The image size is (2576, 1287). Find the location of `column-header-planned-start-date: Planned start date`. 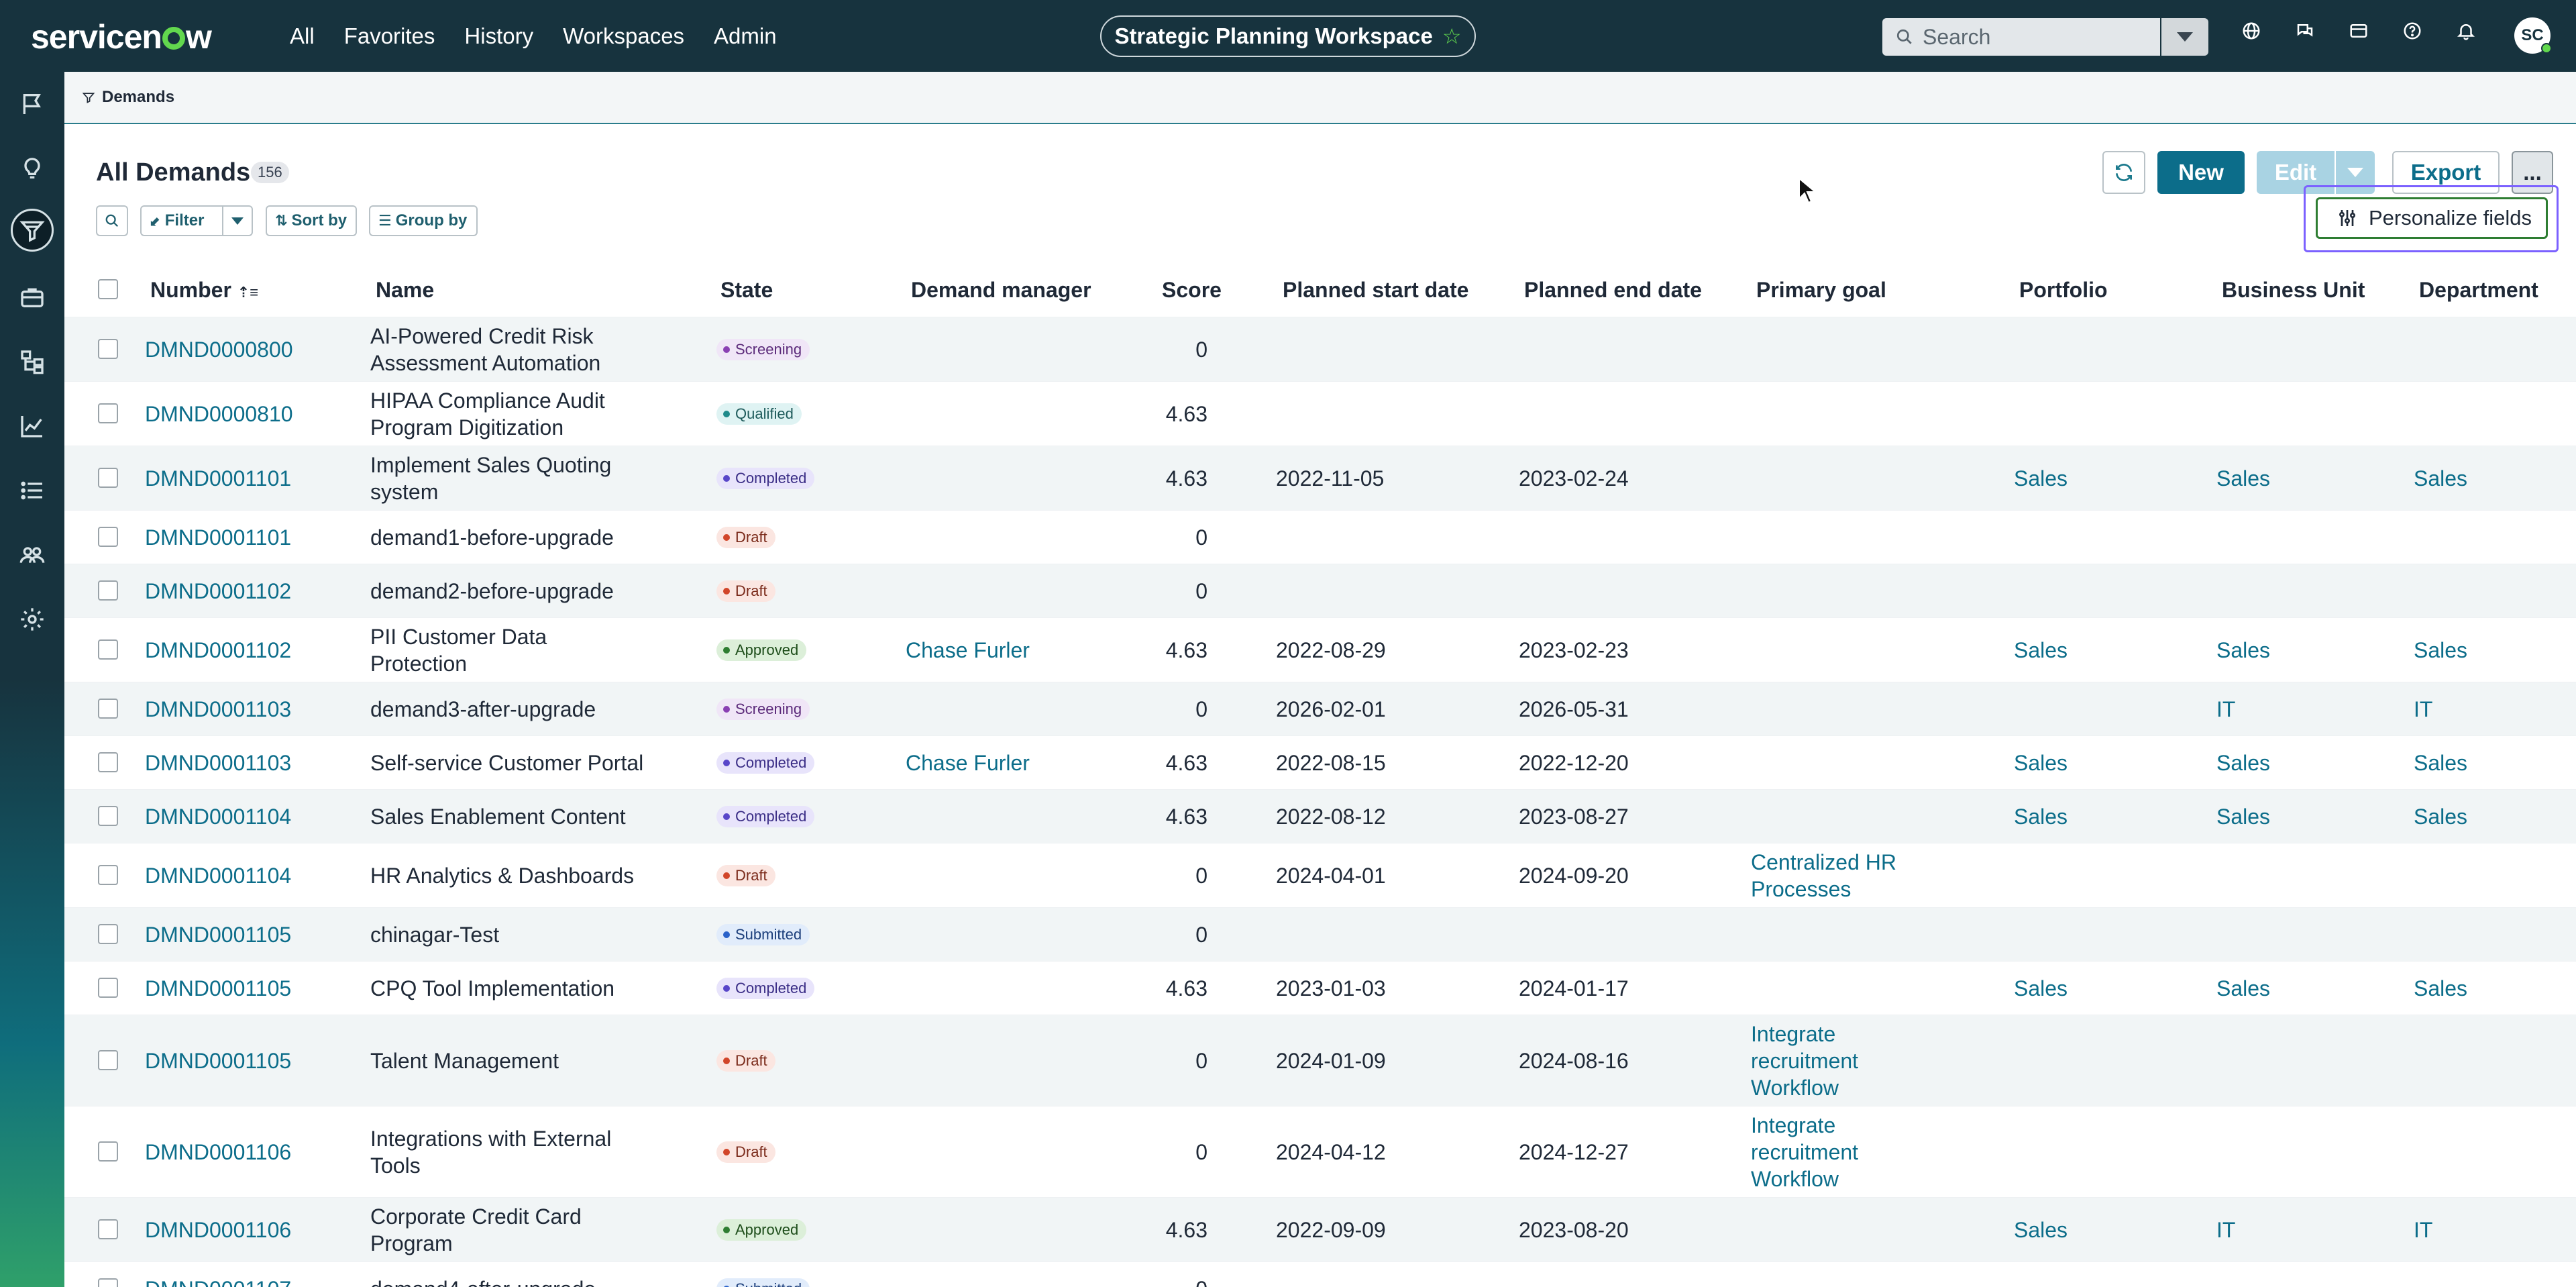

column-header-planned-start-date: Planned start date is located at coordinates (1376, 290).